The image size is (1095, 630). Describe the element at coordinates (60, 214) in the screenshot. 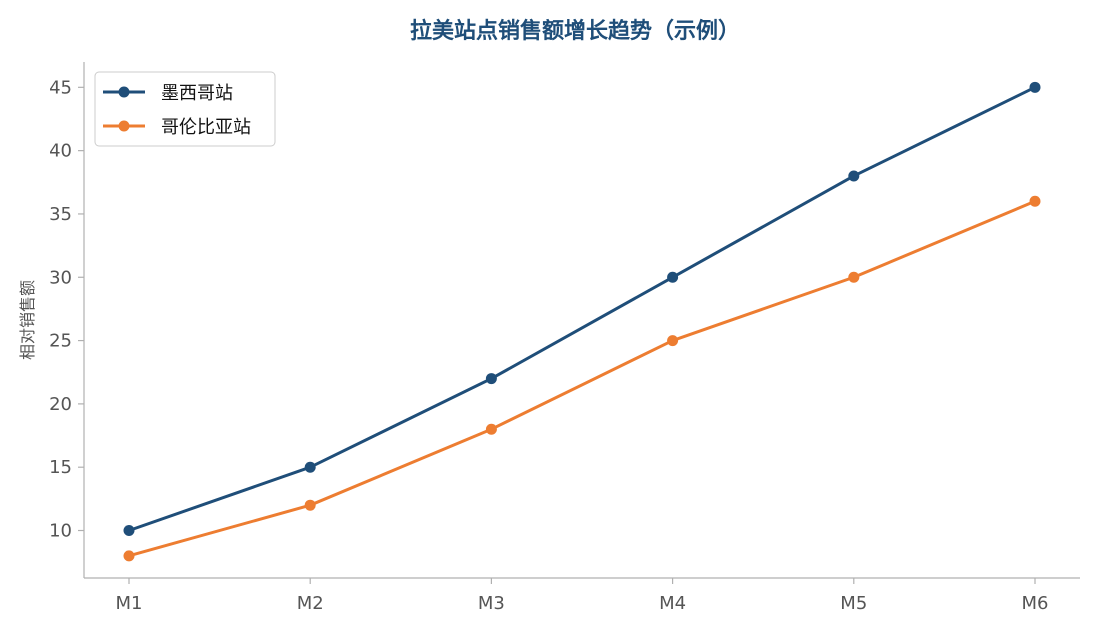

I see `y-tick-label: 35` at that location.